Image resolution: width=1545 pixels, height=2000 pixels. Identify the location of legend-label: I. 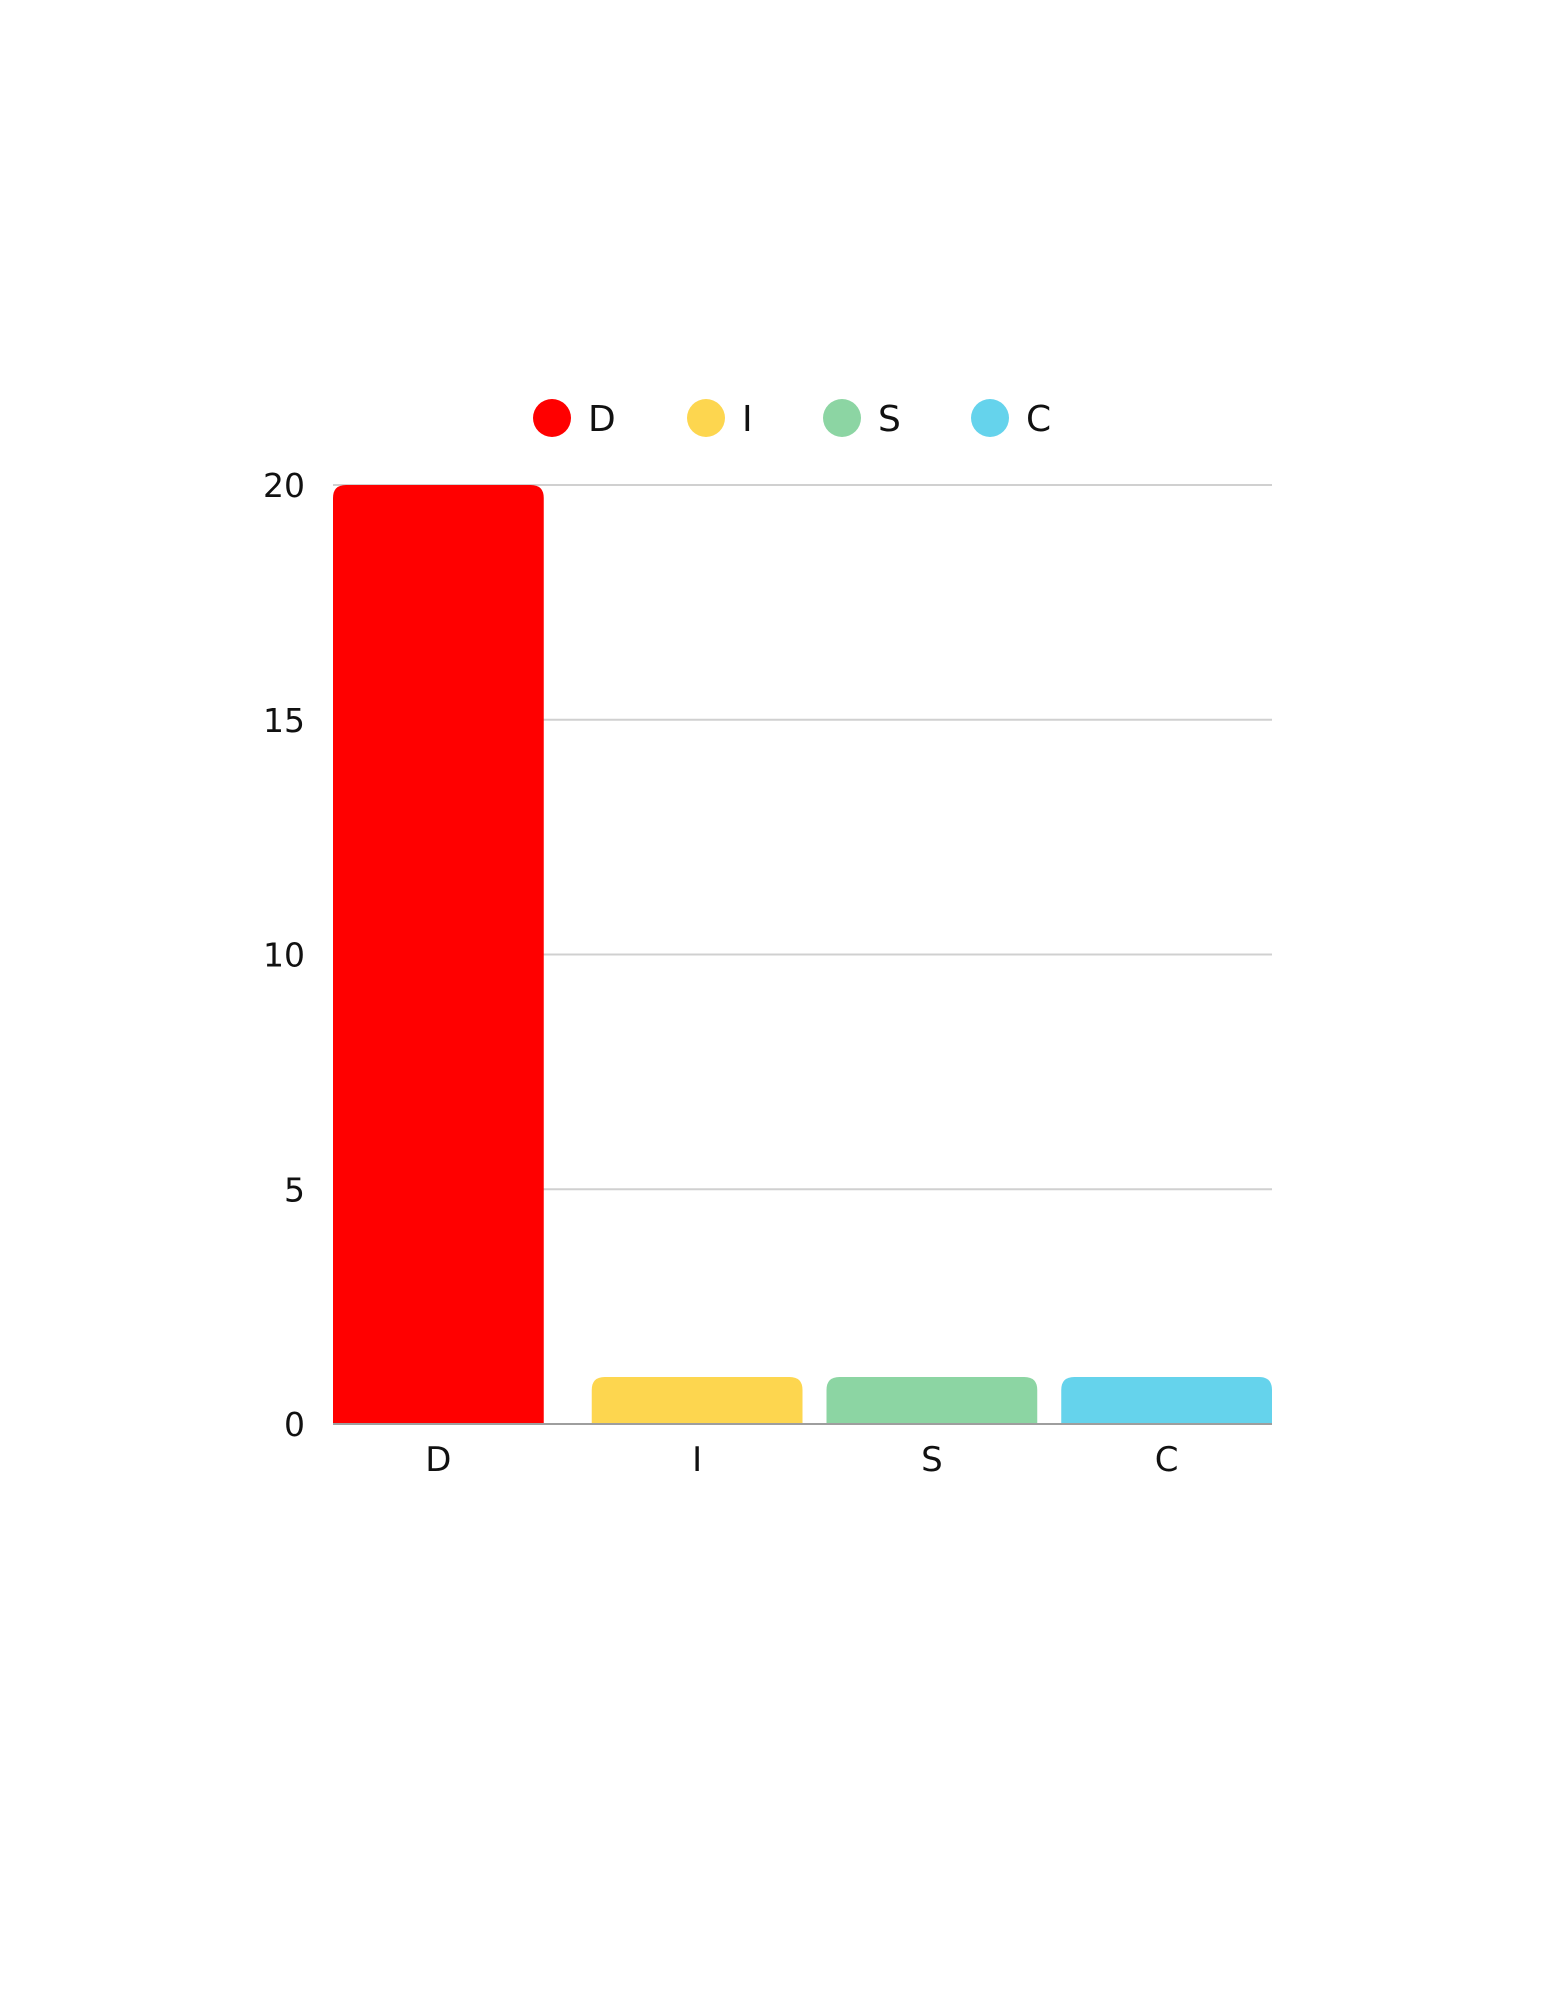
(747, 419).